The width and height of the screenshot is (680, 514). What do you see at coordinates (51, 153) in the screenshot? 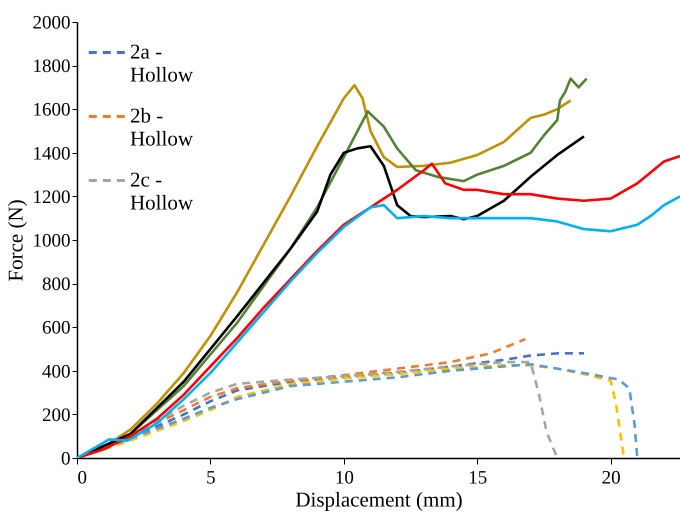
I see `y-tick-label: 1400` at bounding box center [51, 153].